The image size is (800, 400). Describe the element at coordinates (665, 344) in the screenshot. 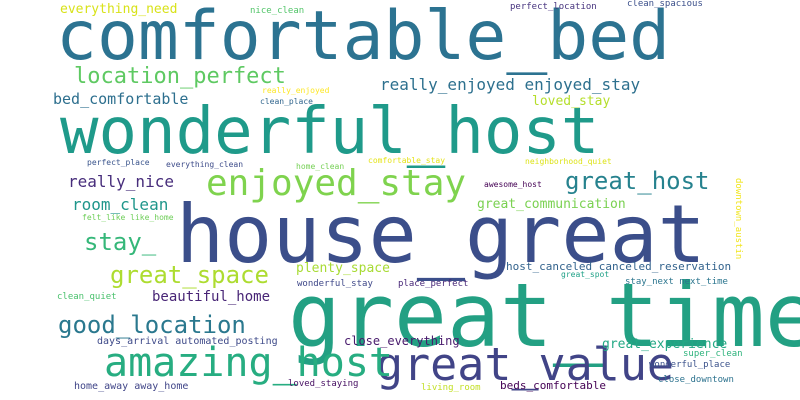

I see `cloud-word: great_experience` at that location.